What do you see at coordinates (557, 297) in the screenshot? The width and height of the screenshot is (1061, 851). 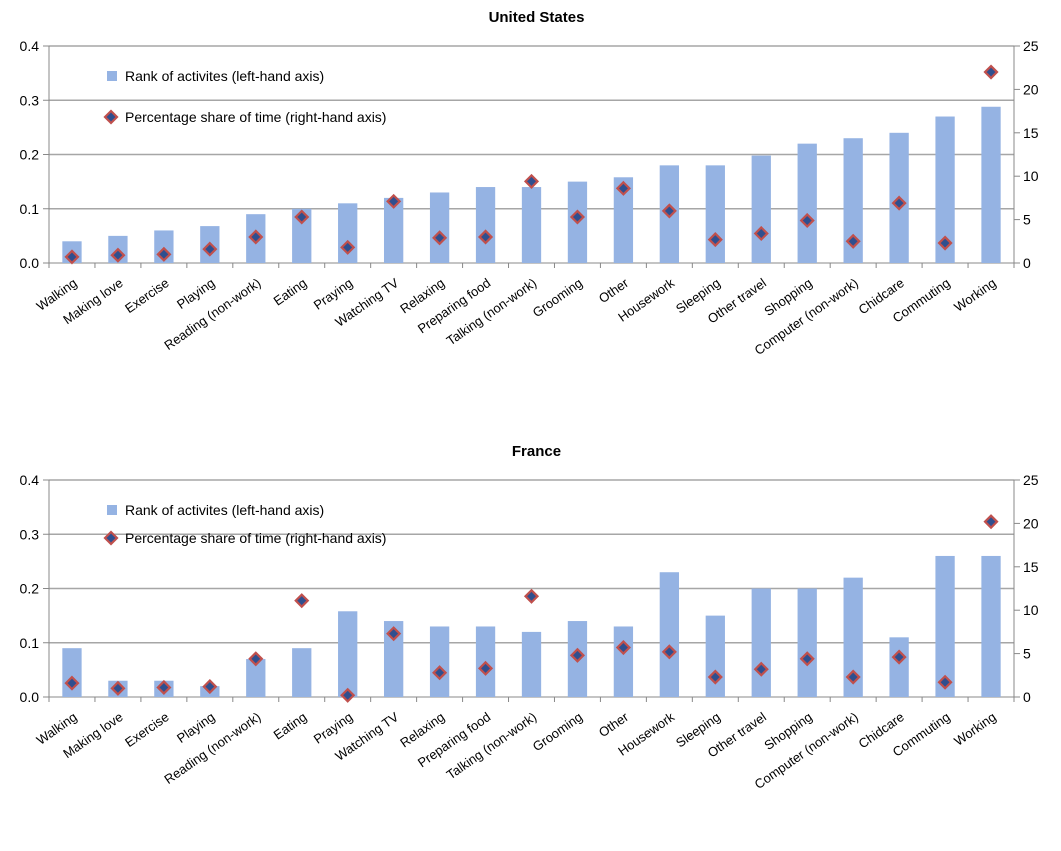 I see `category-label: Grooming` at bounding box center [557, 297].